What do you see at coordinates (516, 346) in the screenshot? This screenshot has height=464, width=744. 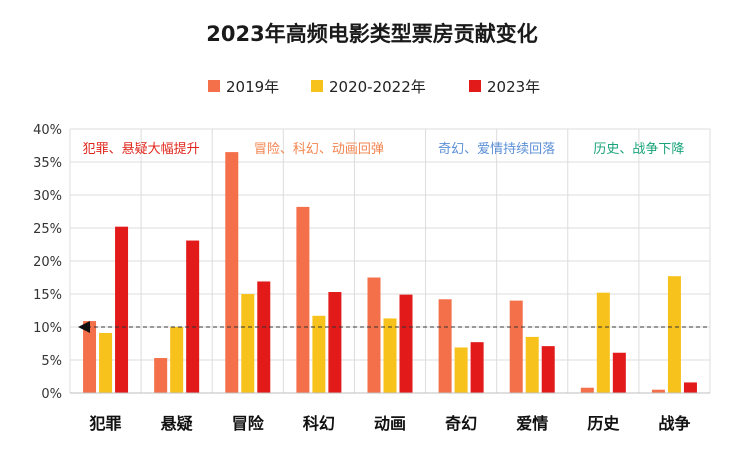 I see `bar-爱情-2019年` at bounding box center [516, 346].